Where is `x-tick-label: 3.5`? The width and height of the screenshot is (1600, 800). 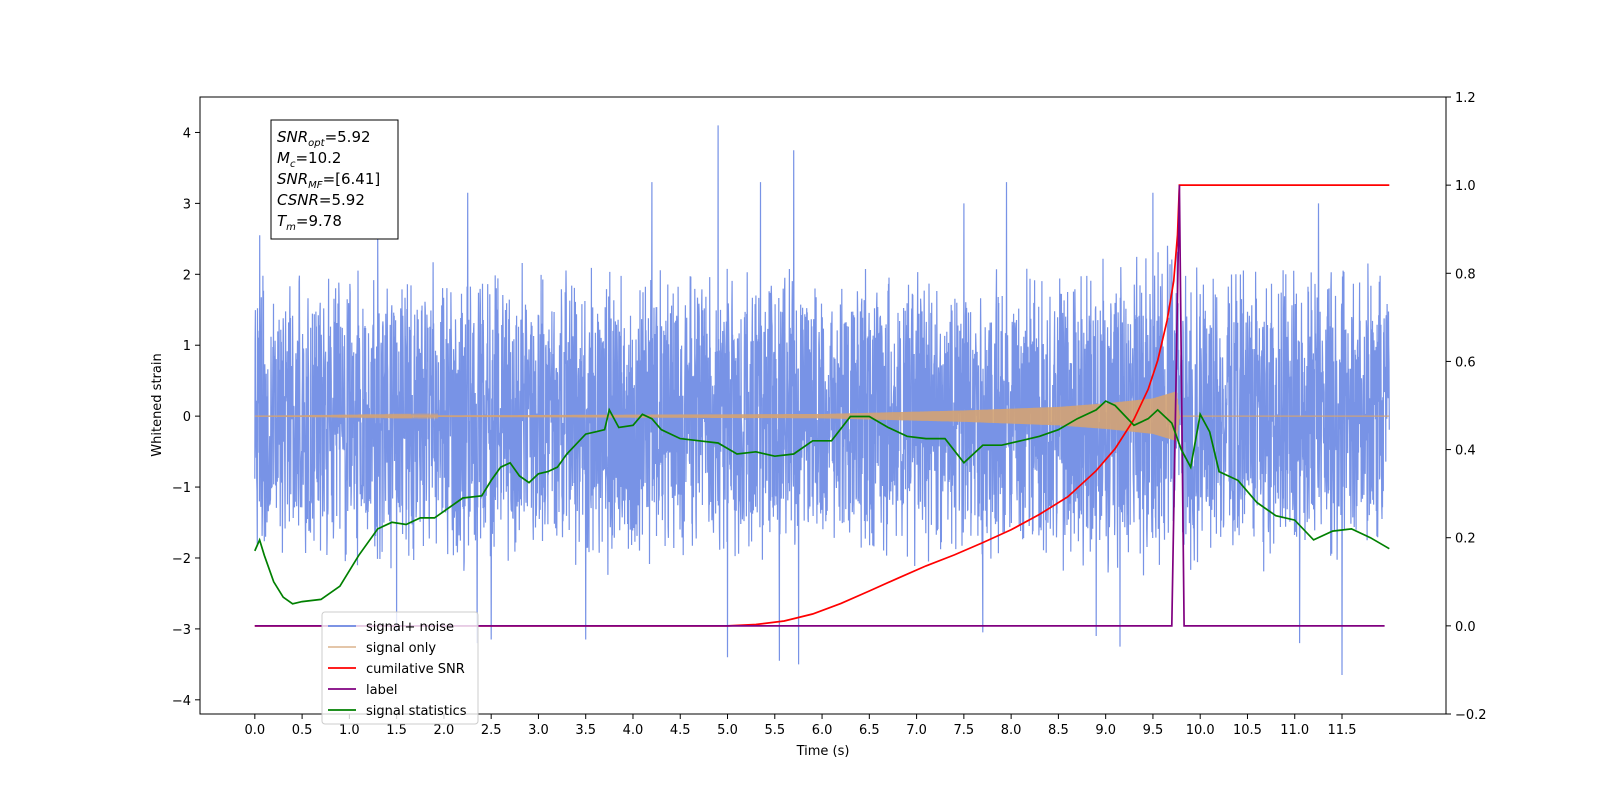 x-tick-label: 3.5 is located at coordinates (585, 730).